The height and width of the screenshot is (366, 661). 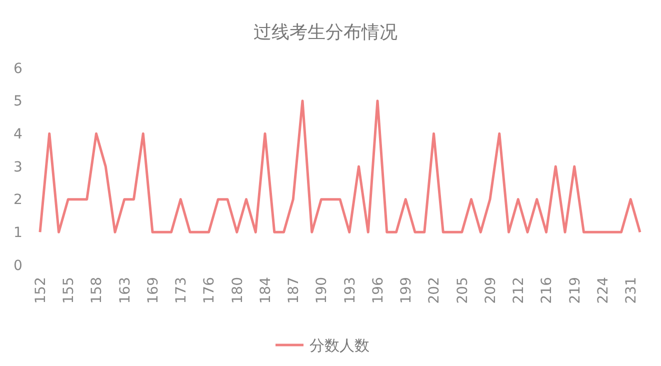 I want to click on x-tick-label: 169, so click(x=153, y=290).